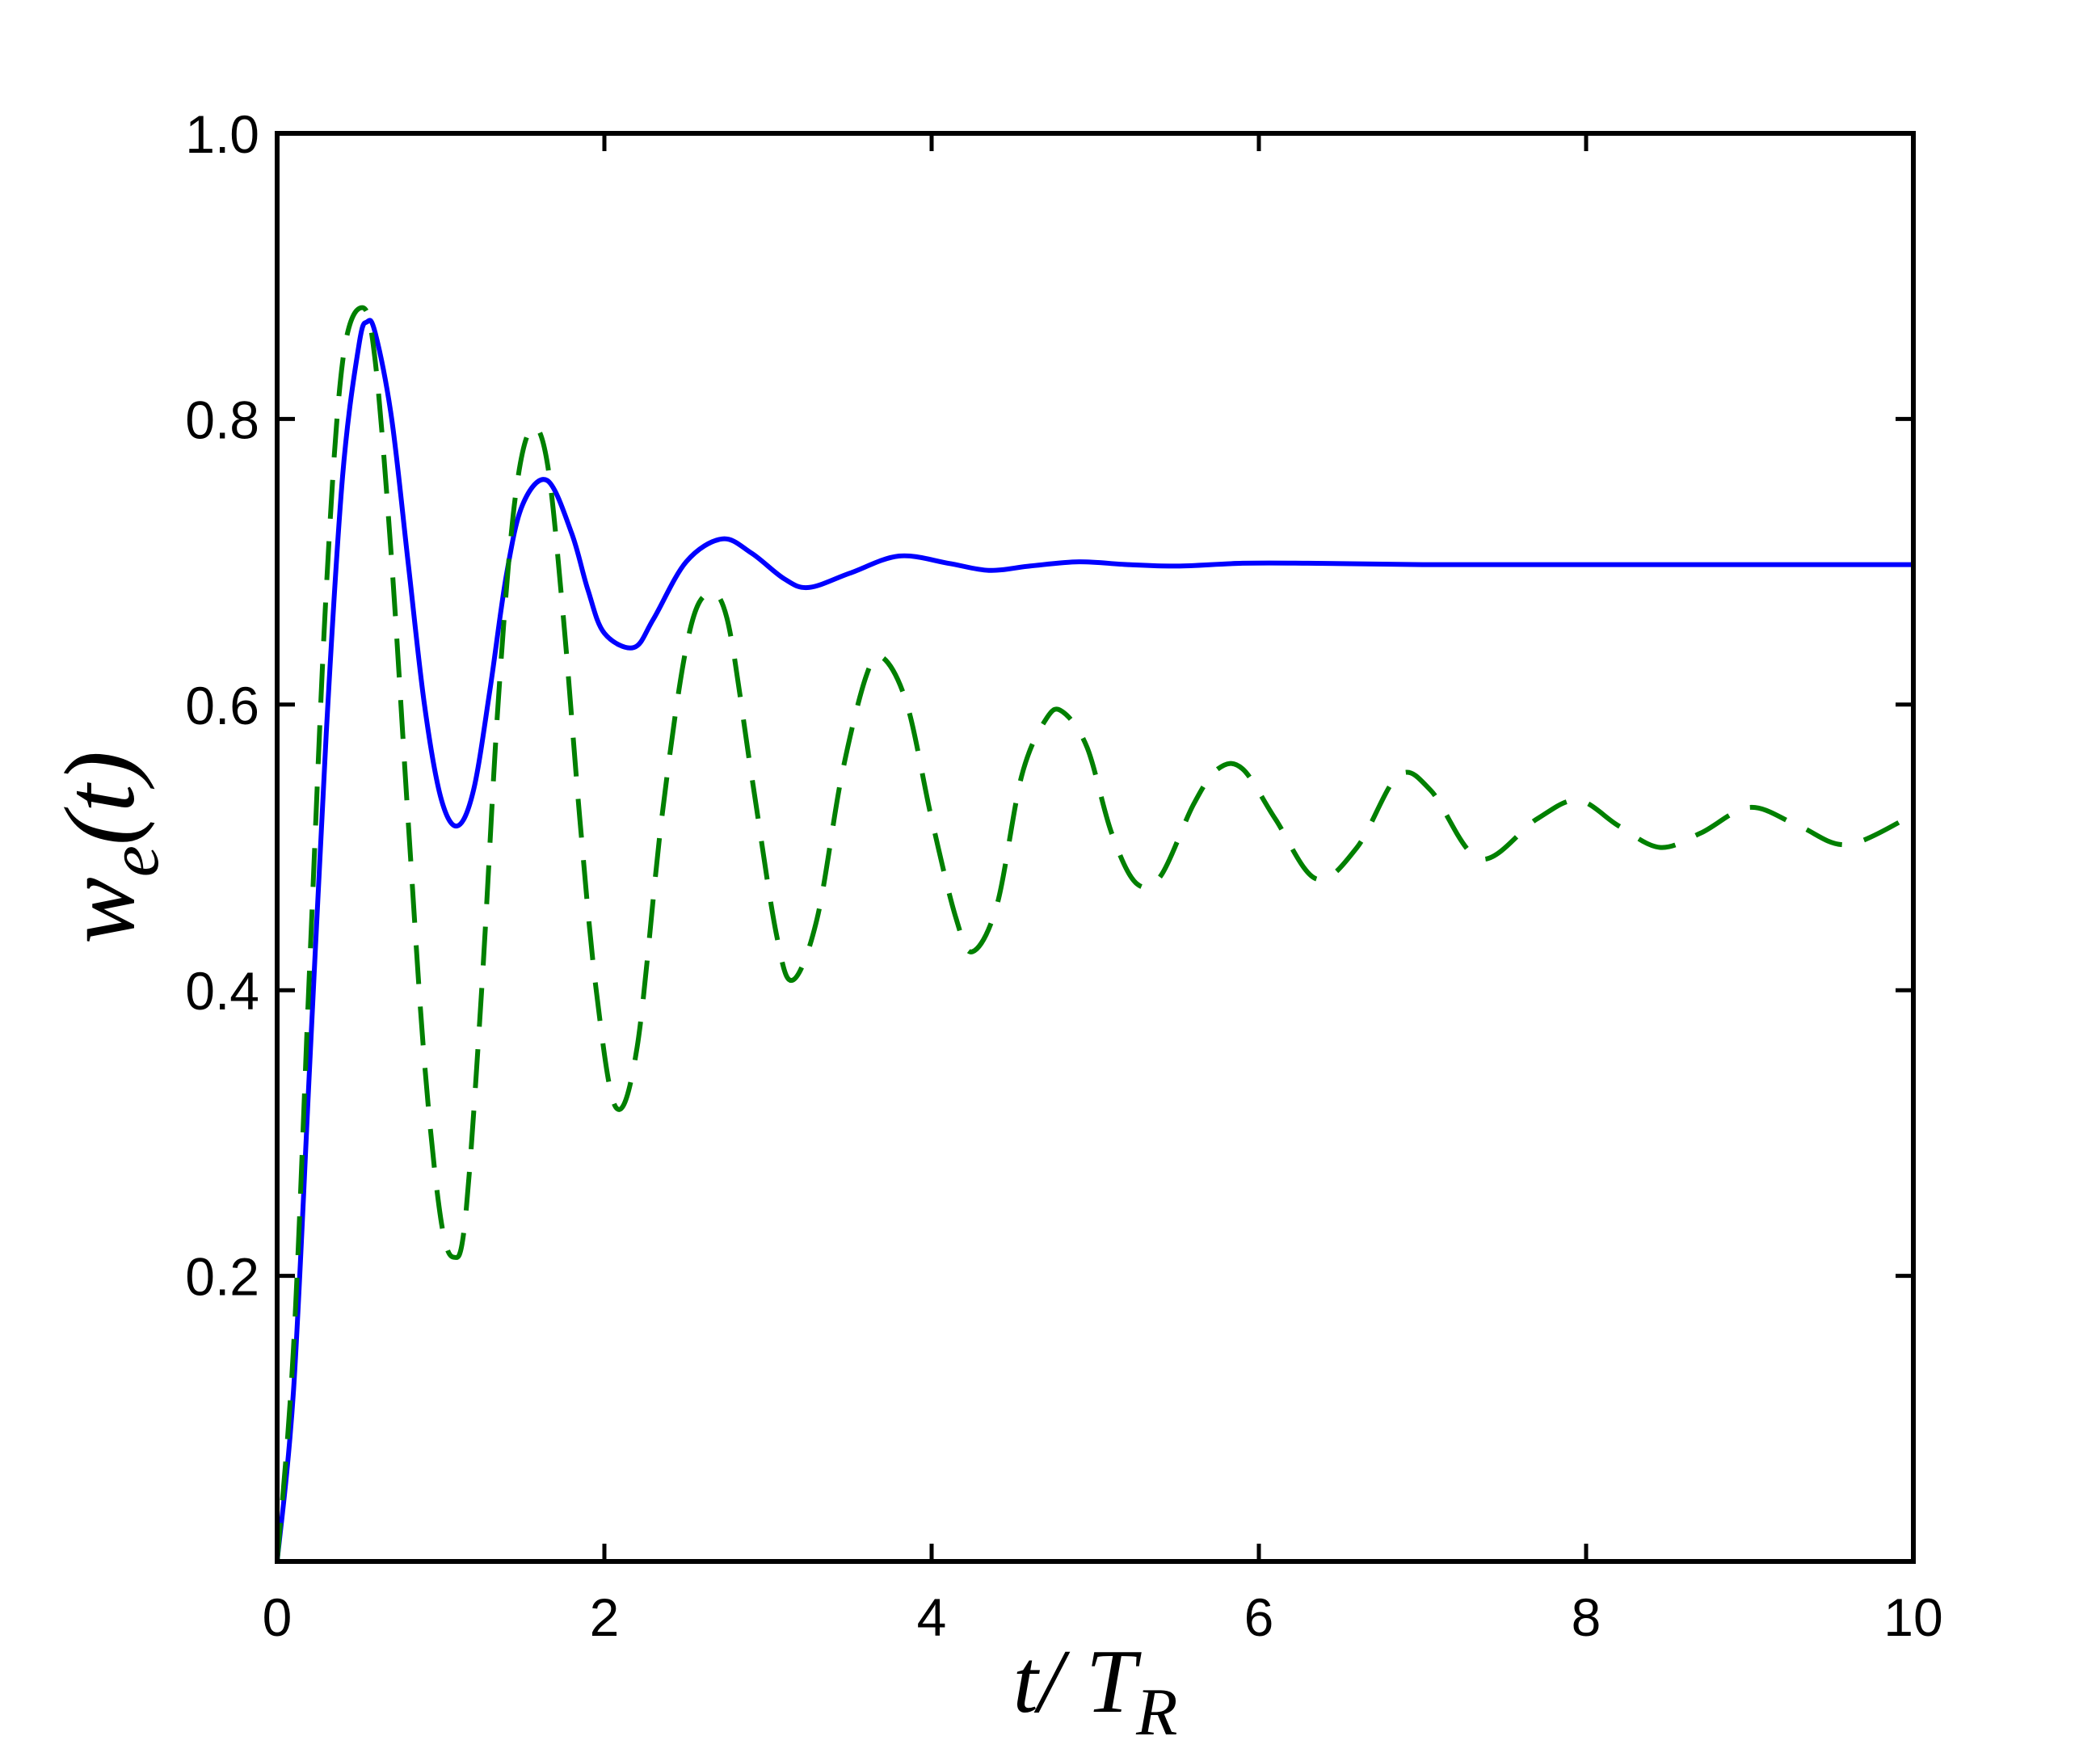 This screenshot has height=1753, width=2100. I want to click on y-axis-label: we(t), so click(109, 847).